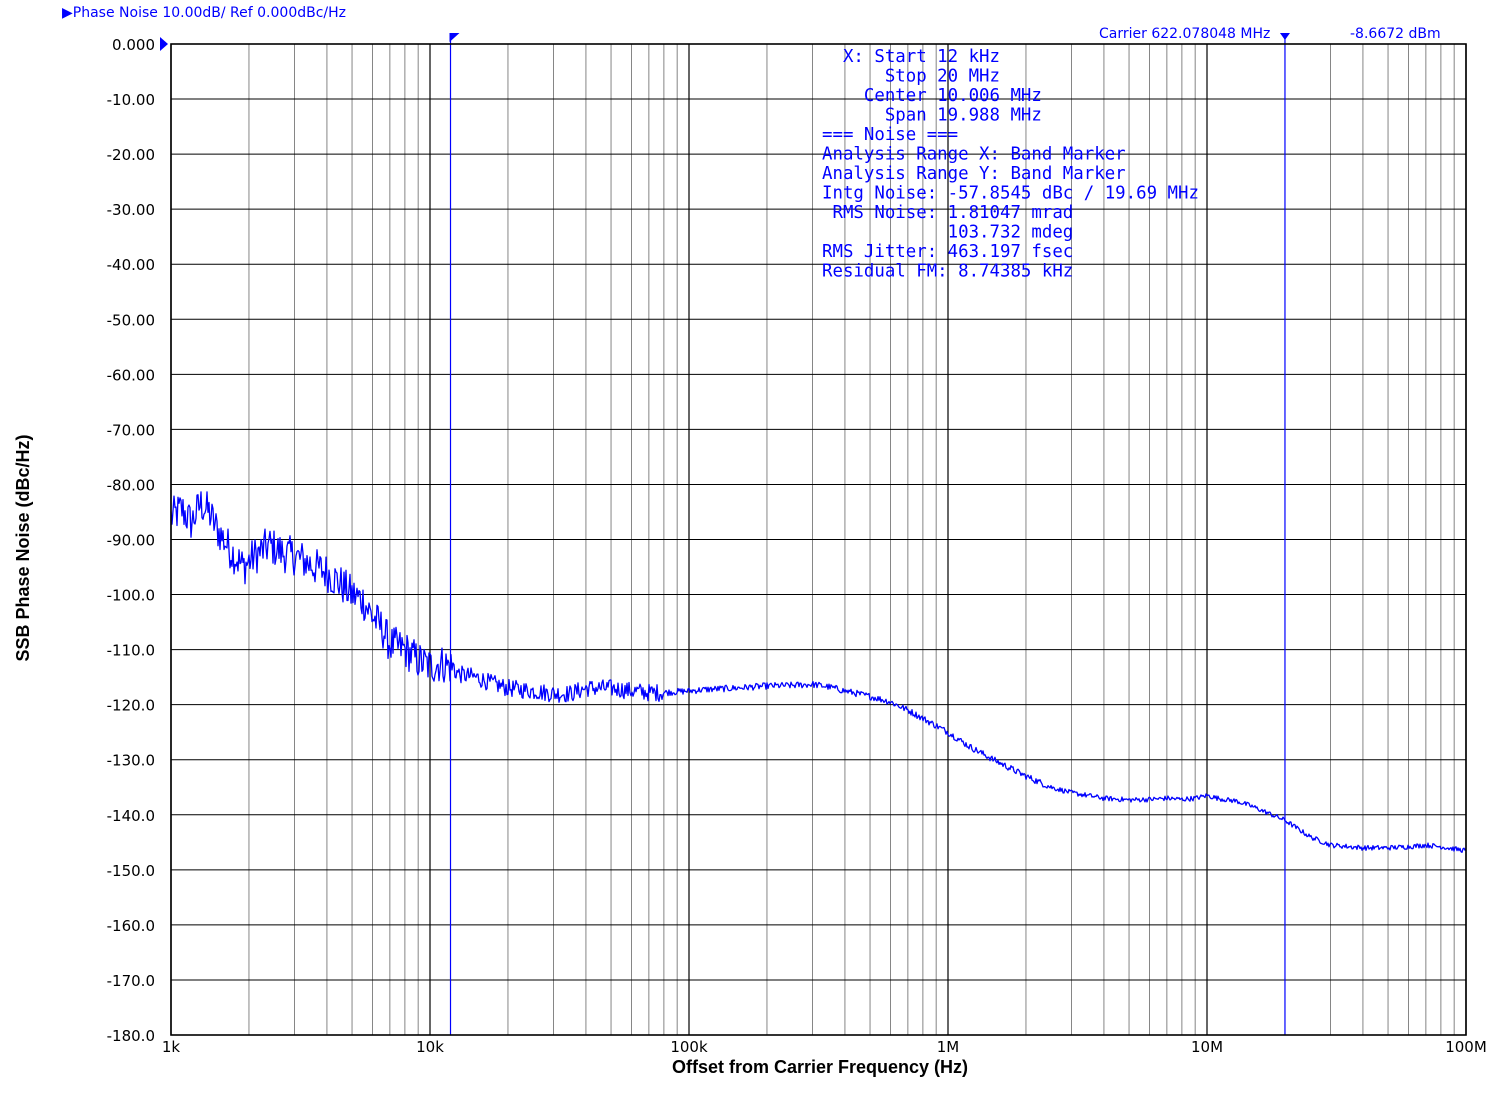 This screenshot has height=1111, width=1504. What do you see at coordinates (820, 1067) in the screenshot?
I see `x-axis-label: Offset from Carrier Frequency (Hz)` at bounding box center [820, 1067].